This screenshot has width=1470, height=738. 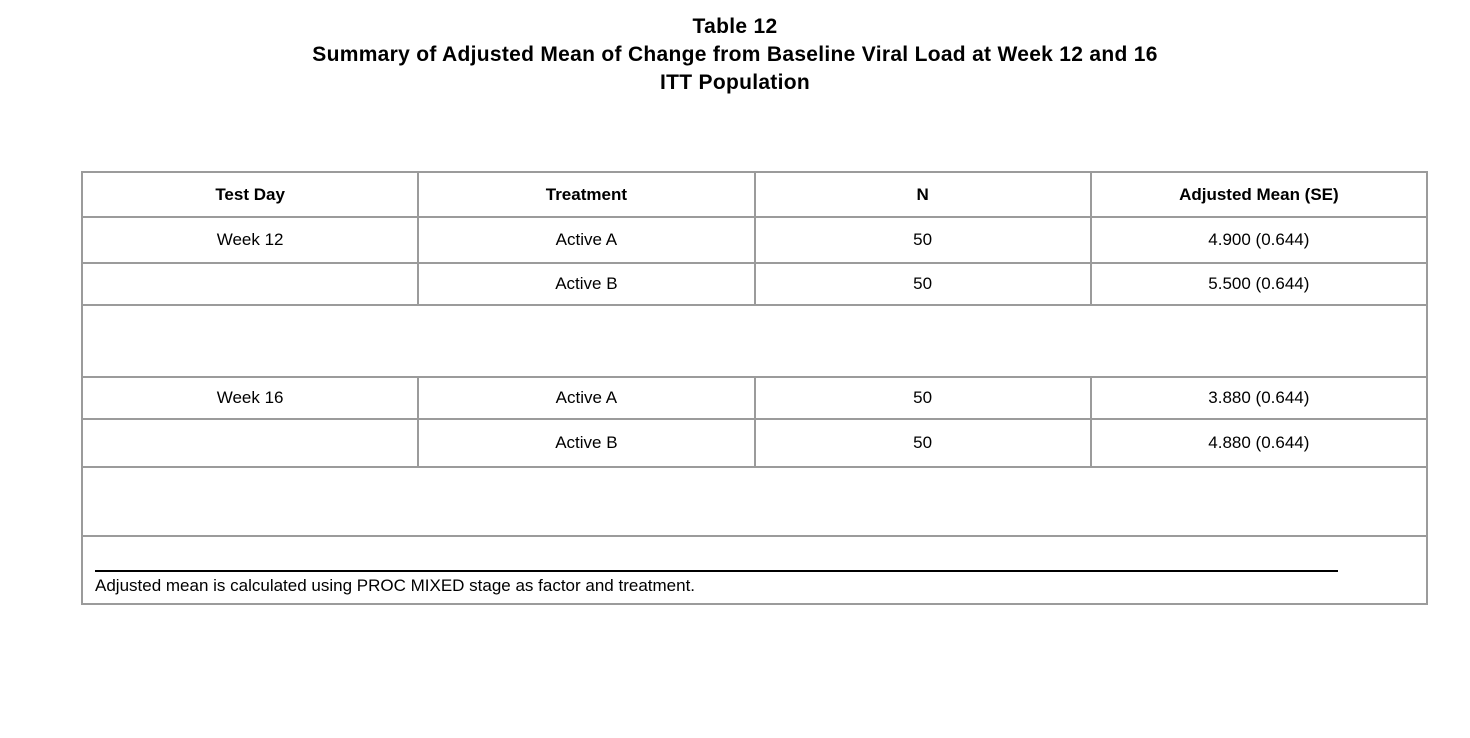 I want to click on table-row: Active B 50 5.500 (0.644), so click(x=754, y=284).